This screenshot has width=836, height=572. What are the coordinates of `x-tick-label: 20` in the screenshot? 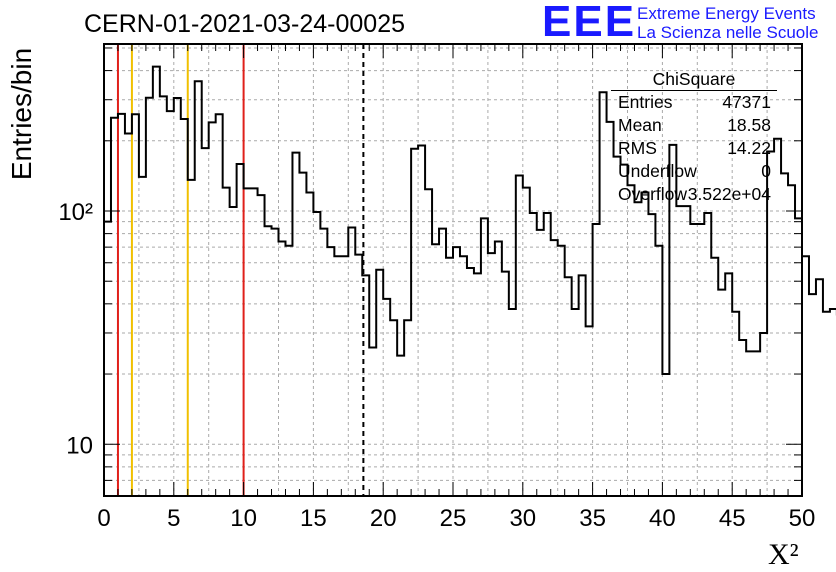 It's located at (383, 518).